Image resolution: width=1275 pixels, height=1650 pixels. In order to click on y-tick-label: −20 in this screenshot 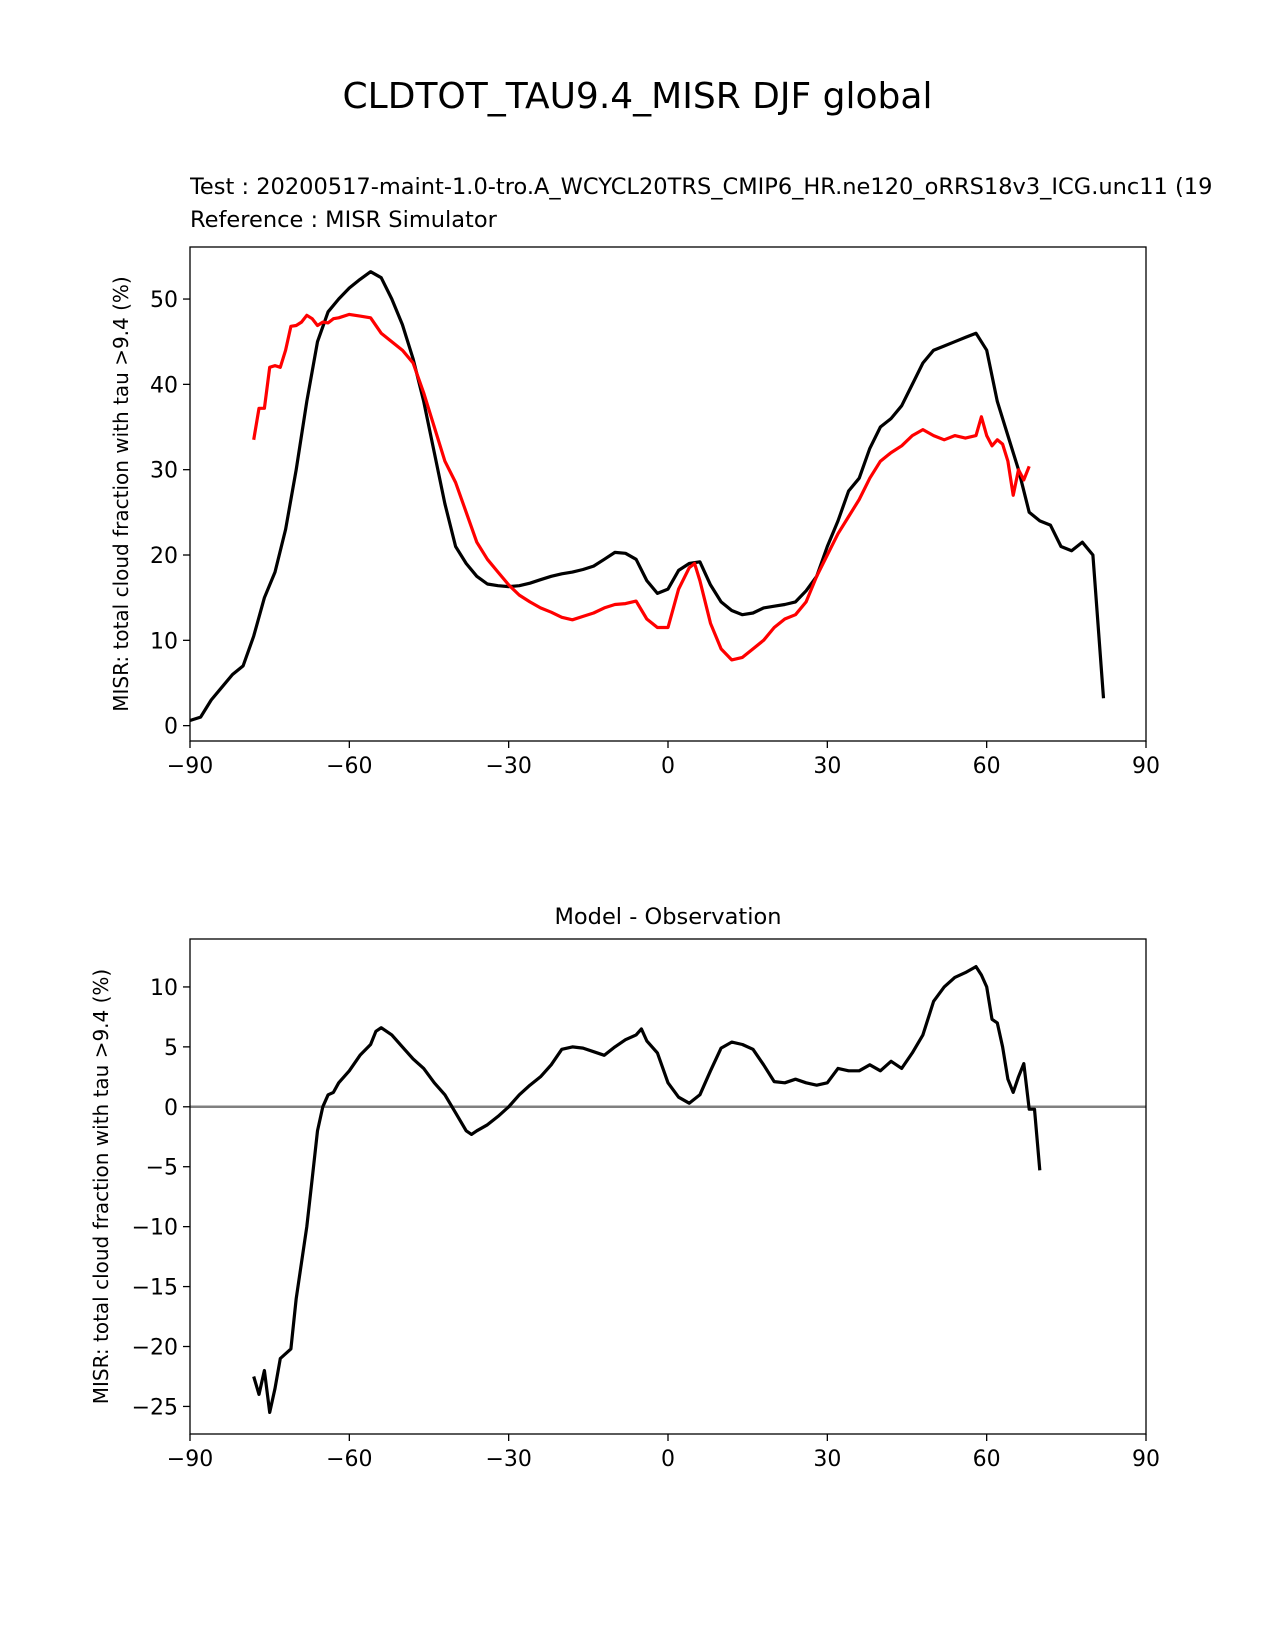, I will do `click(155, 1348)`.